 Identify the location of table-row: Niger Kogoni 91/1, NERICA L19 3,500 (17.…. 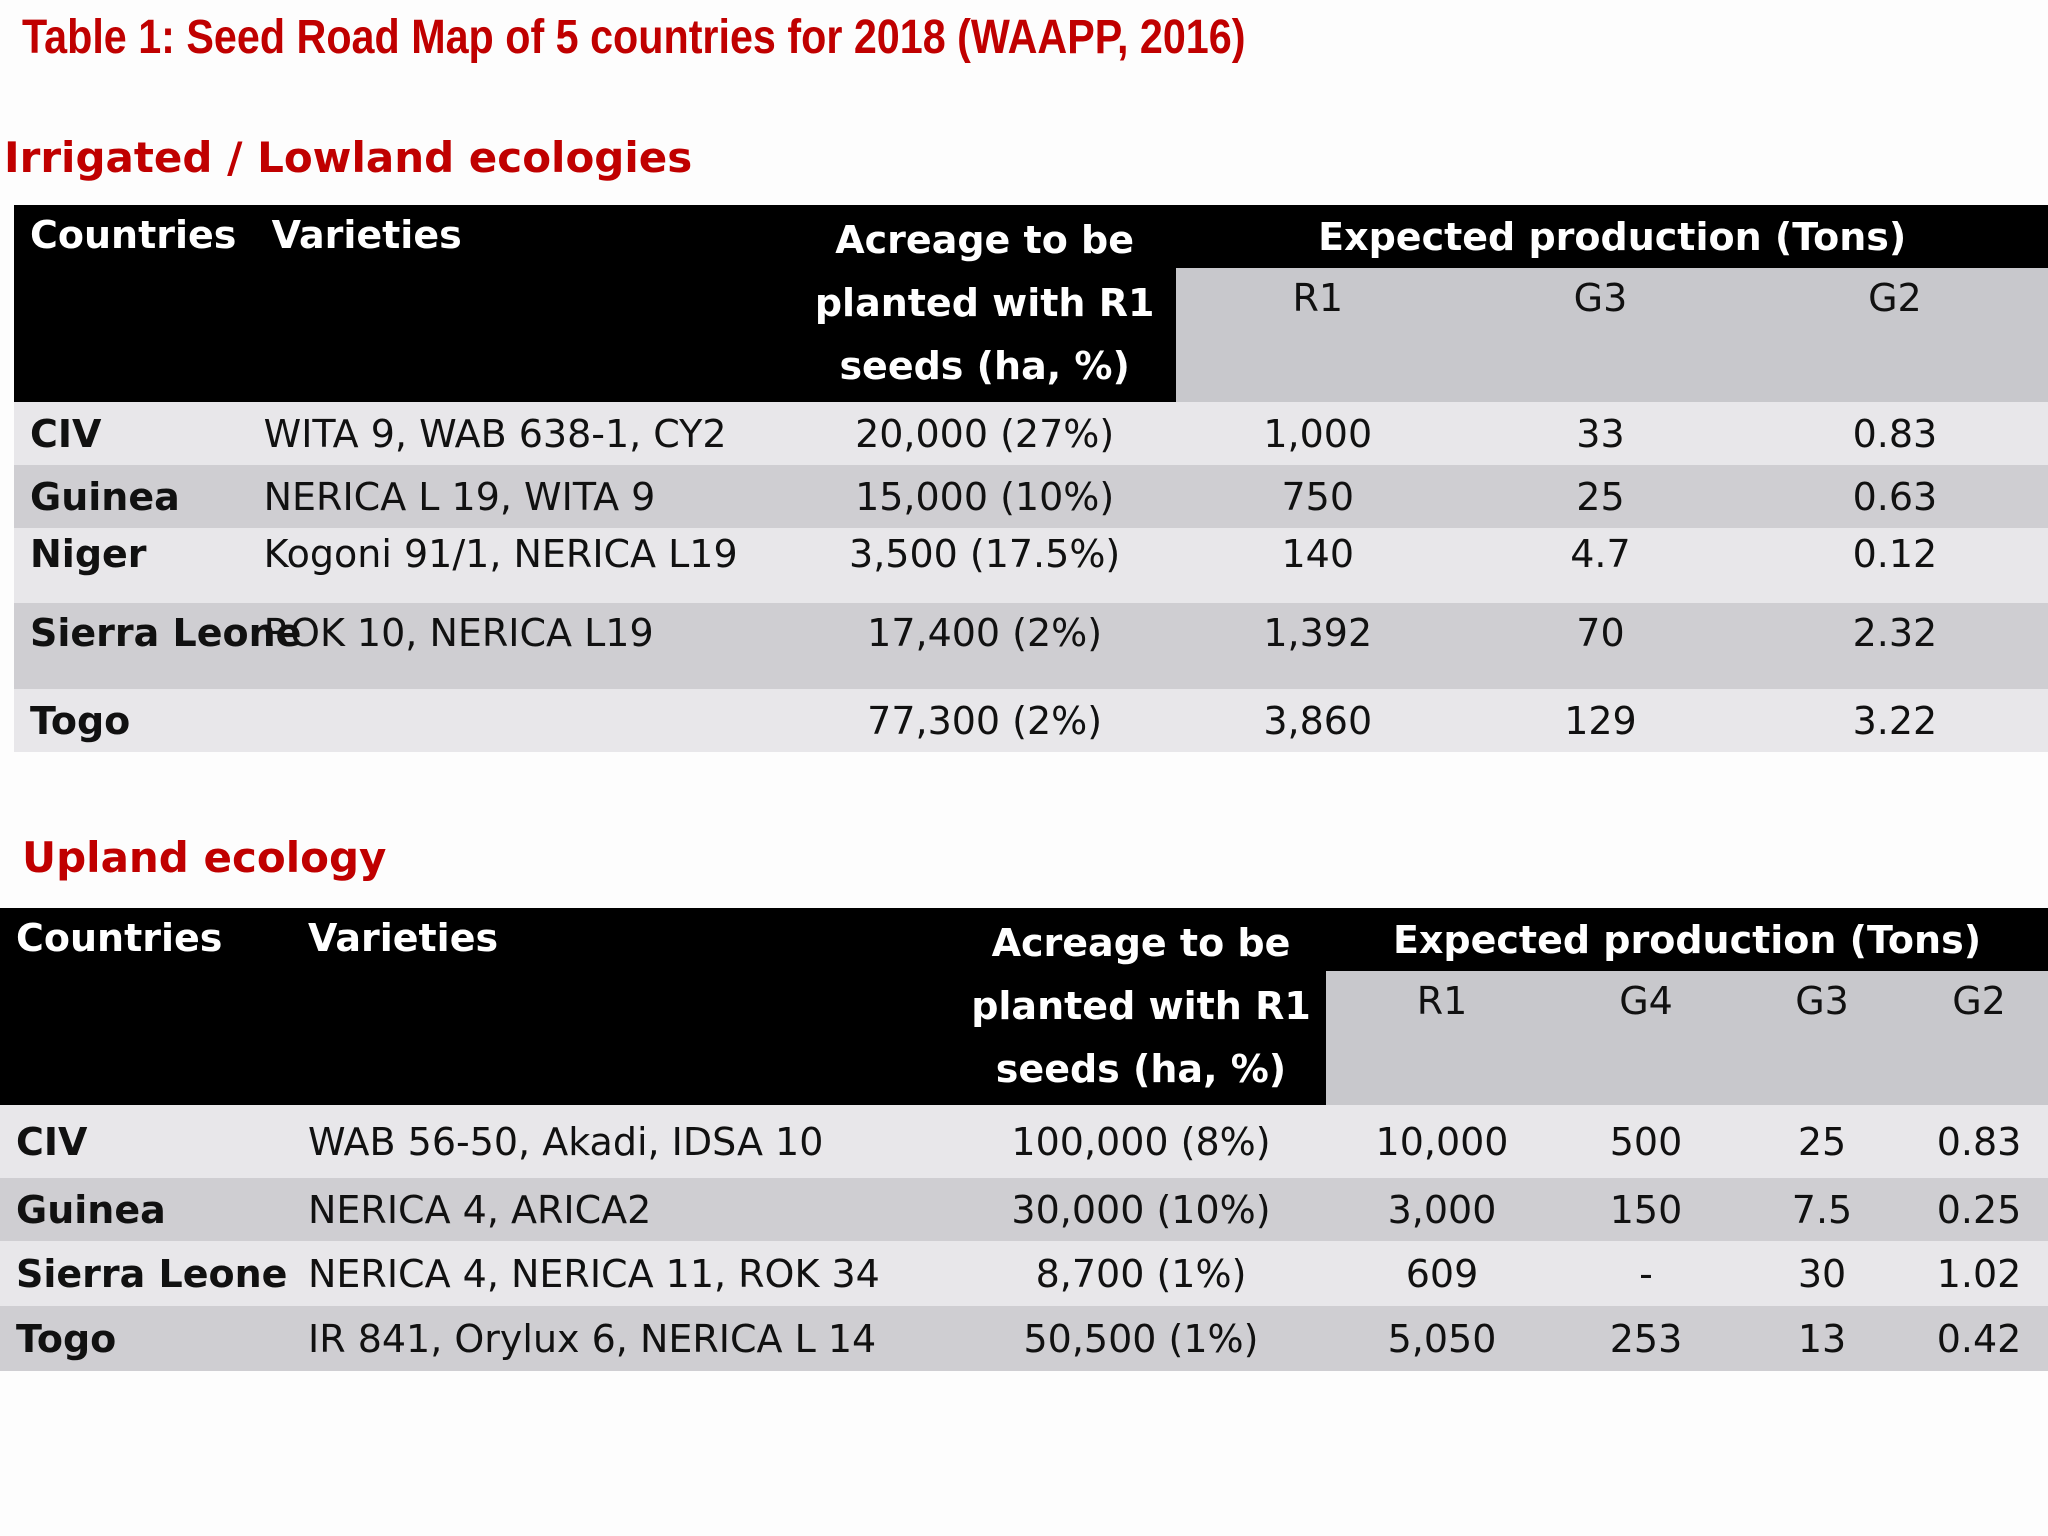
(1031, 565).